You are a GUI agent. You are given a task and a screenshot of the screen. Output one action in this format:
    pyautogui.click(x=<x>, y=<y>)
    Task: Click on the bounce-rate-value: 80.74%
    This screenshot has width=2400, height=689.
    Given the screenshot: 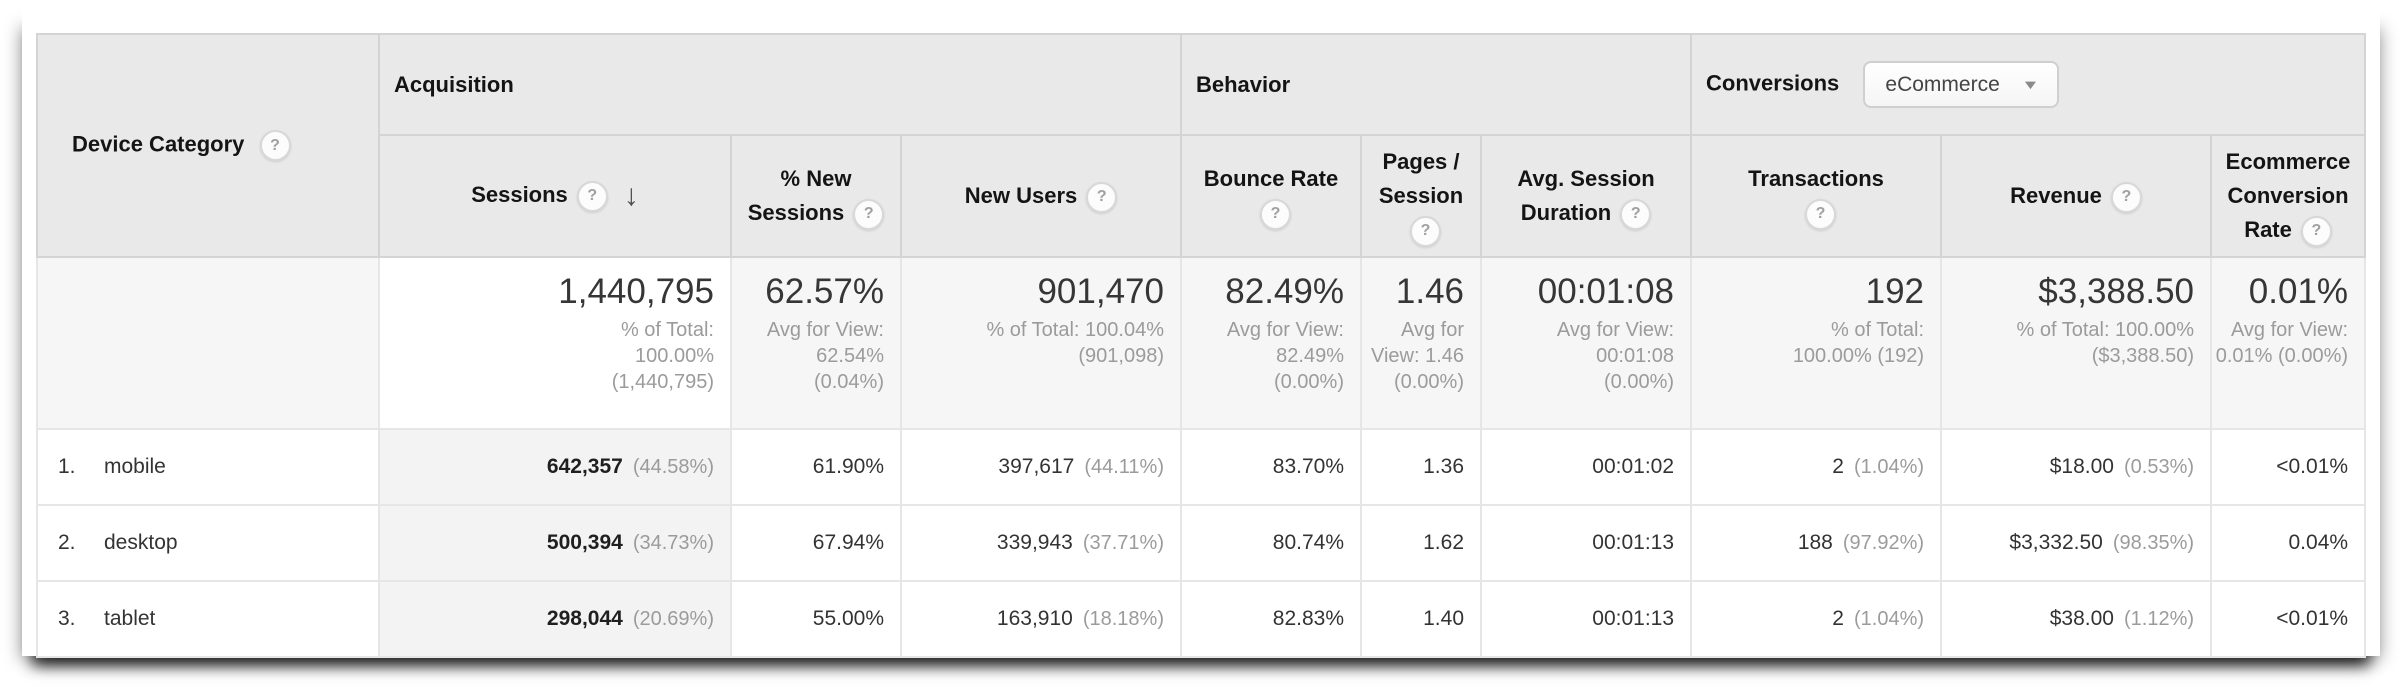 What is the action you would take?
    pyautogui.click(x=1308, y=542)
    